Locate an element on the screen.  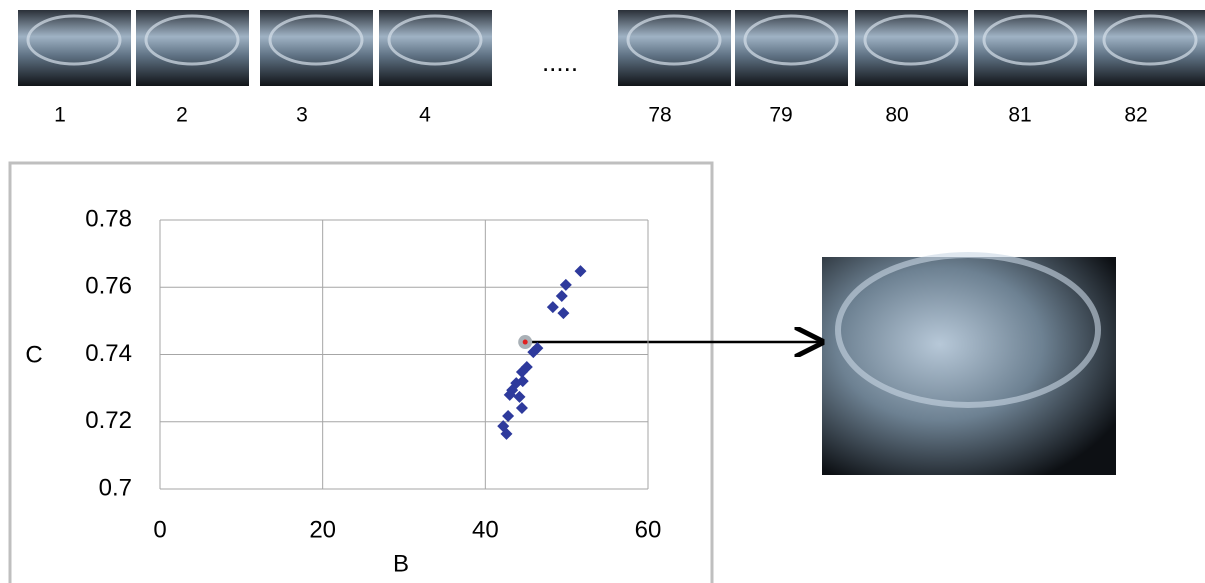
frame-label: 1 is located at coordinates (60, 115).